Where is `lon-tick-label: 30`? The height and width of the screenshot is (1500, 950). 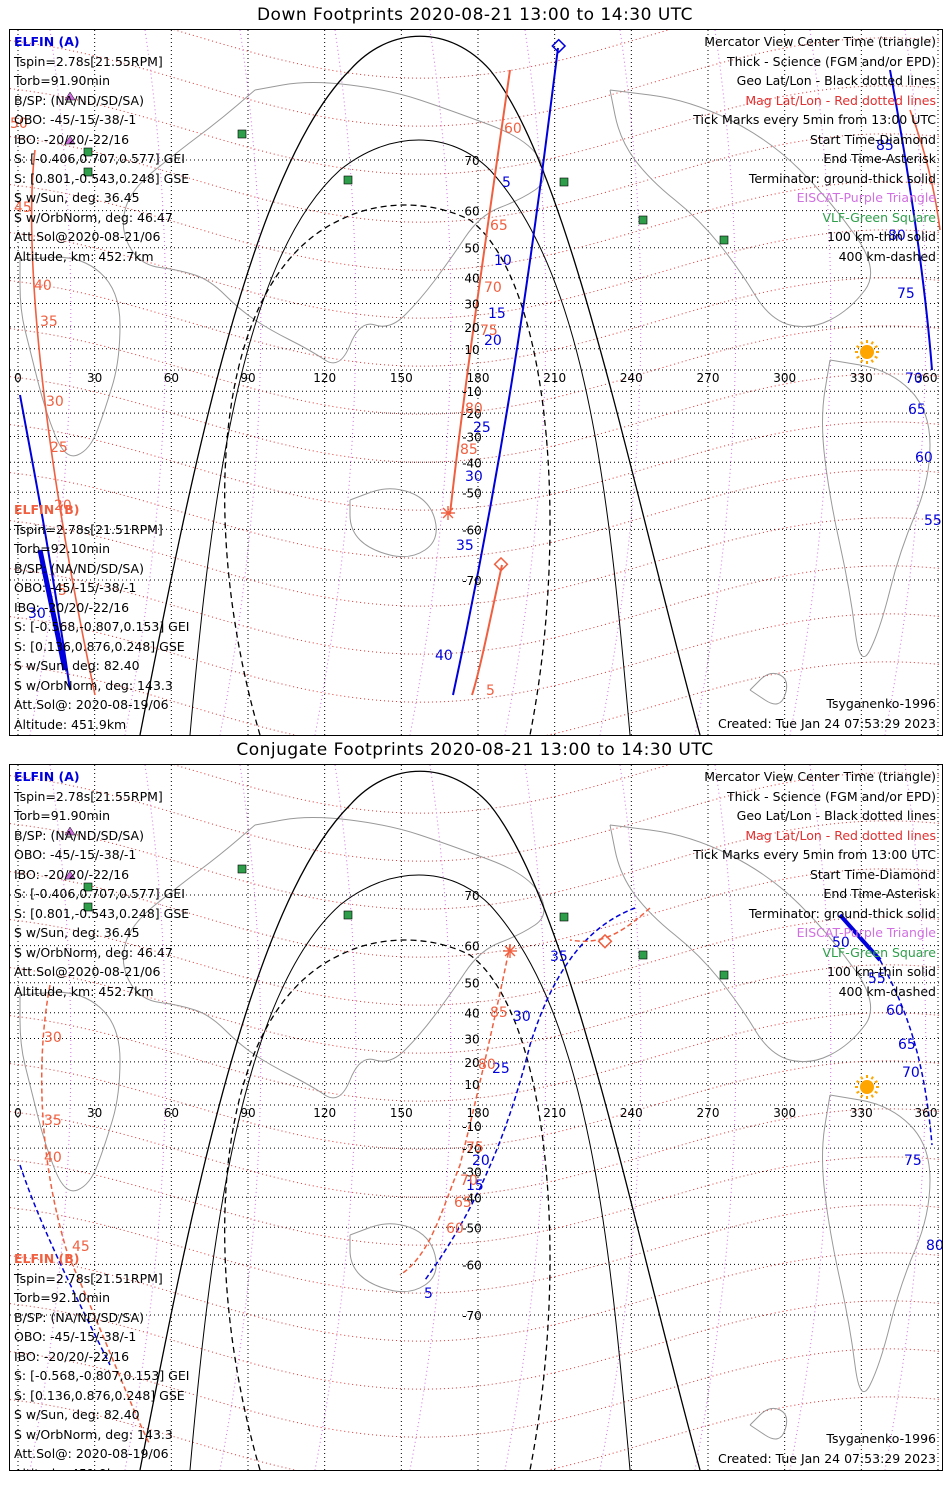 lon-tick-label: 30 is located at coordinates (94, 378).